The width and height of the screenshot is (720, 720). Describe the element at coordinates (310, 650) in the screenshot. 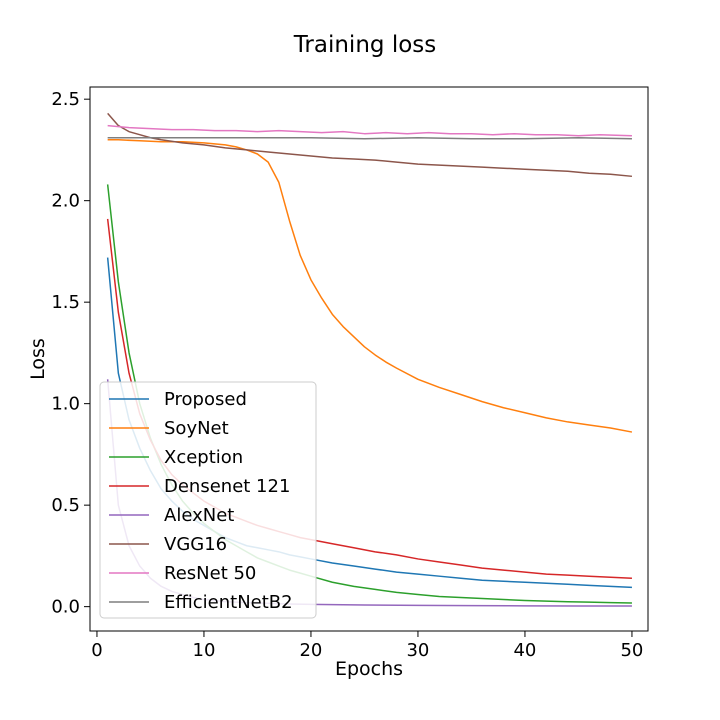

I see `x-tick-label: 20` at that location.